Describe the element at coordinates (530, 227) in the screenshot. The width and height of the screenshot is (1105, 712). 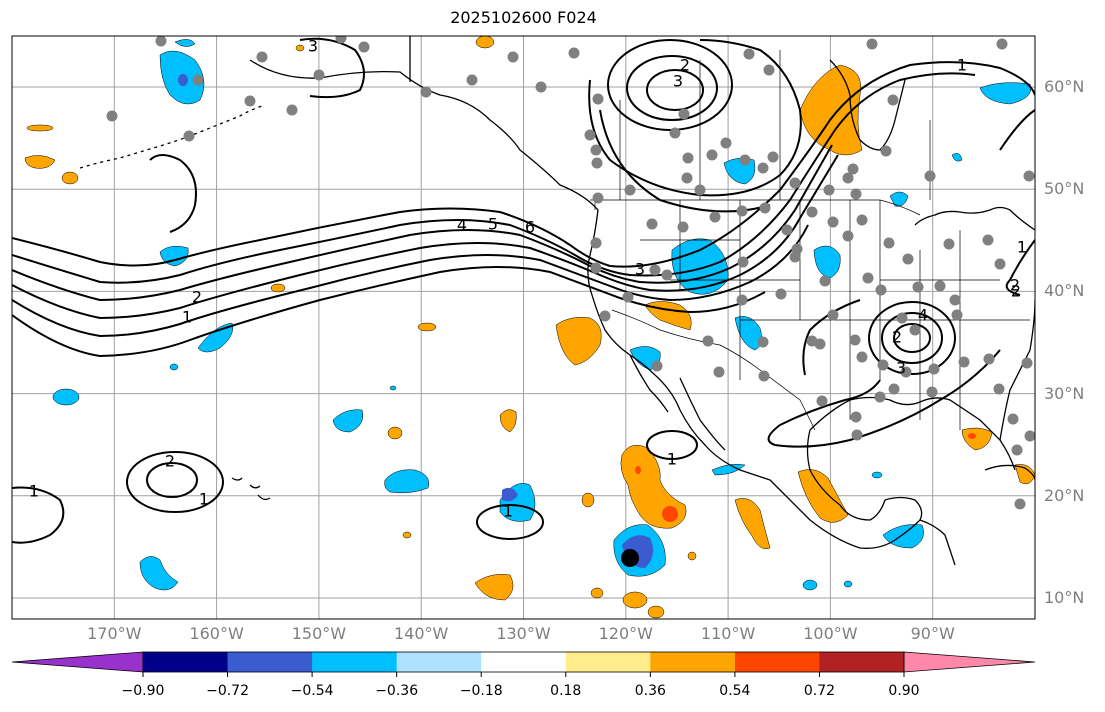
I see `contour-label: 6` at that location.